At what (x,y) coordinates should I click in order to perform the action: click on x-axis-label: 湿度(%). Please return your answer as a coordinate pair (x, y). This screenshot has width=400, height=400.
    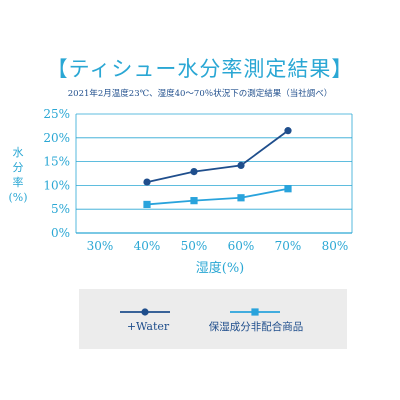
    Looking at the image, I should click on (220, 268).